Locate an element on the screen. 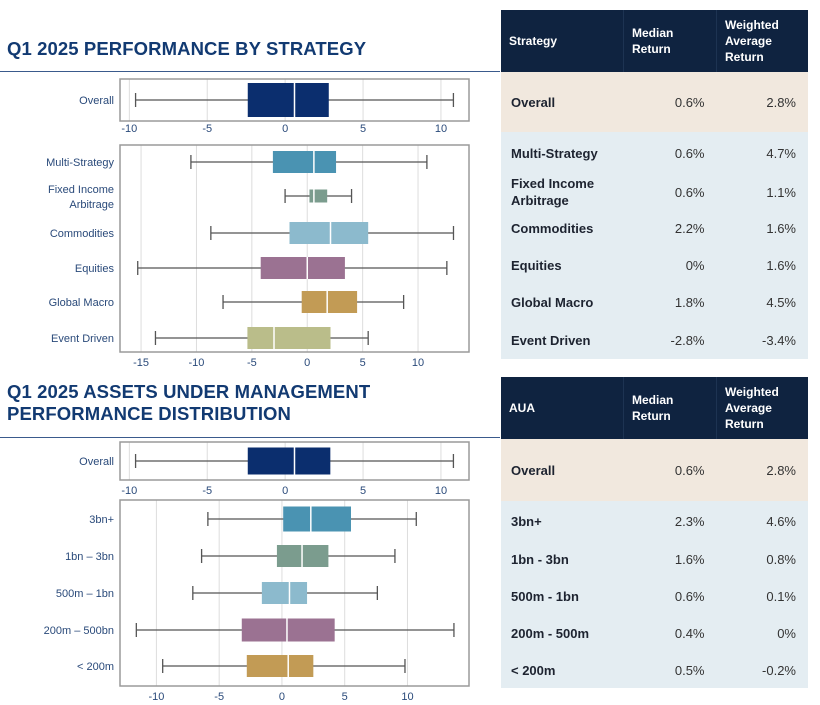  row-label: 500m - 1bn is located at coordinates (562, 596).